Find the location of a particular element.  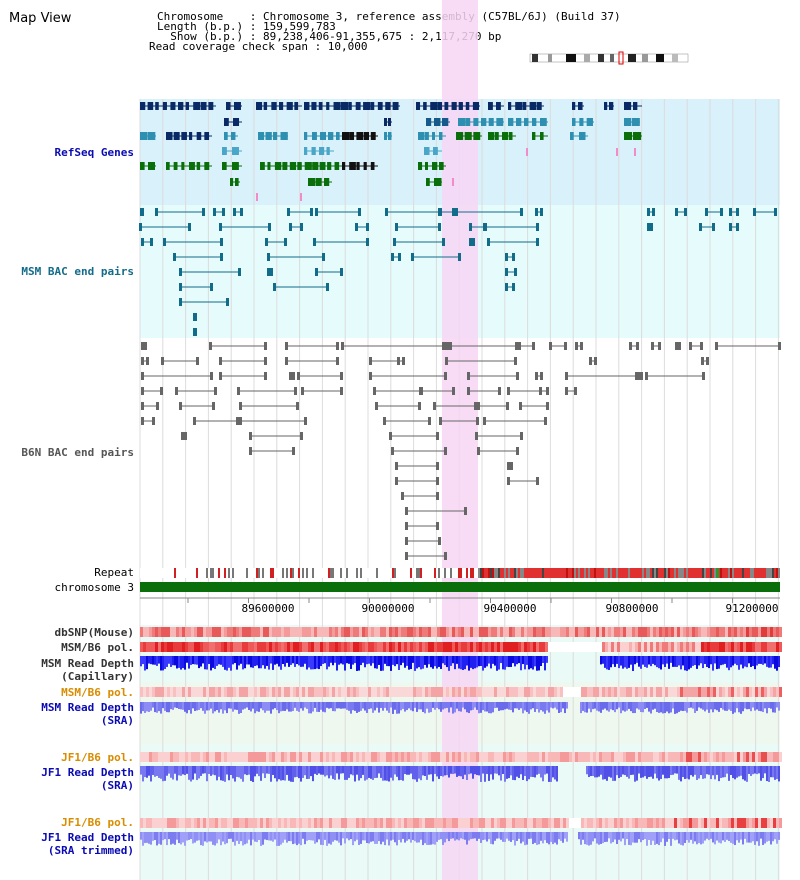

msm-bac-end-pairs-features is located at coordinates (458, 272).